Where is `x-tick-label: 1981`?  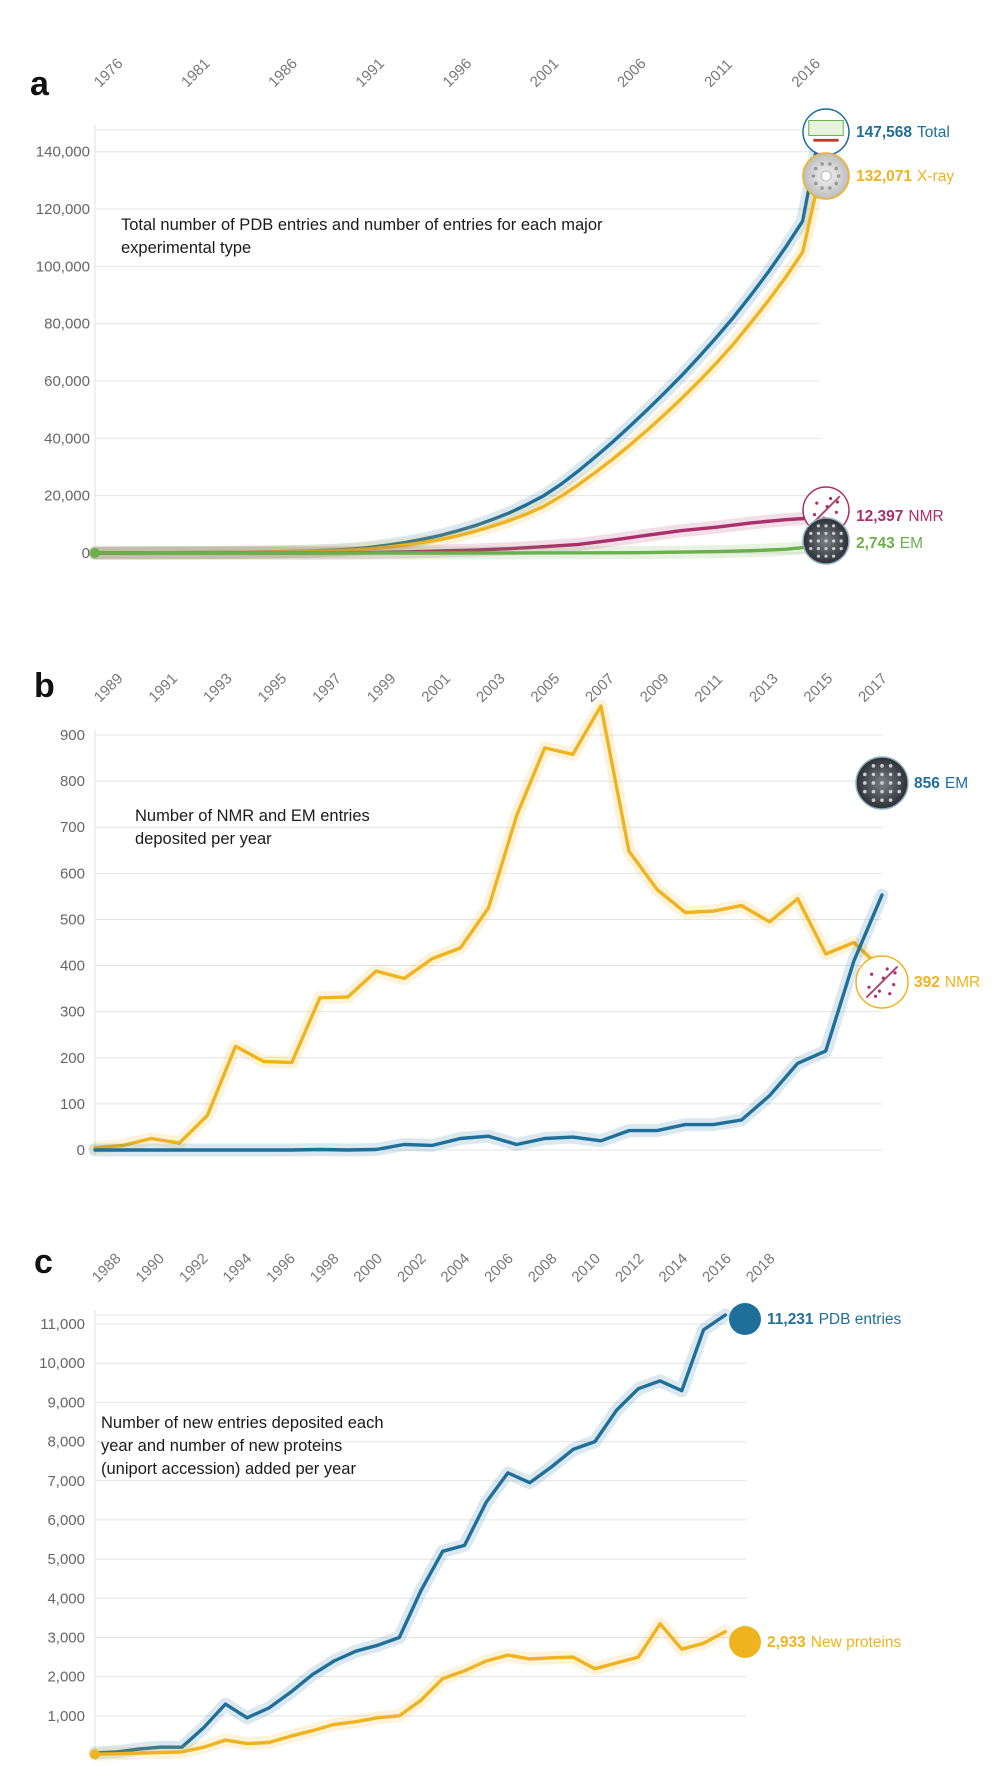
x-tick-label: 1981 is located at coordinates (196, 73).